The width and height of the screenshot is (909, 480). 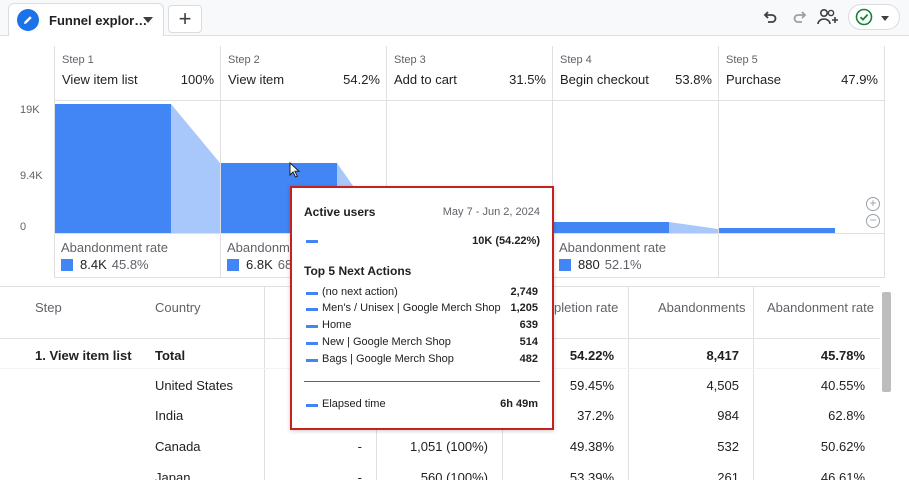 What do you see at coordinates (83, 355) in the screenshot?
I see `table-cell-step: 1. View item list` at bounding box center [83, 355].